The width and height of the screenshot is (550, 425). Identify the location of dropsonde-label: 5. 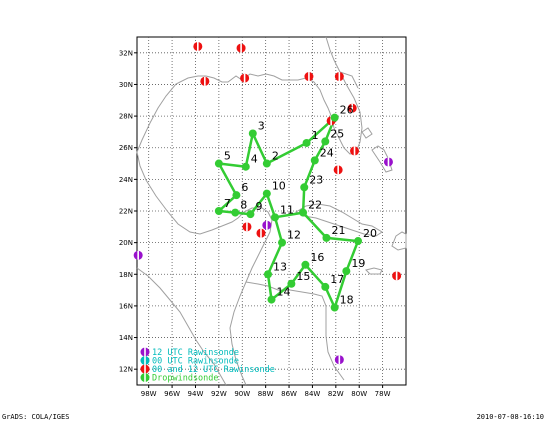
(227, 156).